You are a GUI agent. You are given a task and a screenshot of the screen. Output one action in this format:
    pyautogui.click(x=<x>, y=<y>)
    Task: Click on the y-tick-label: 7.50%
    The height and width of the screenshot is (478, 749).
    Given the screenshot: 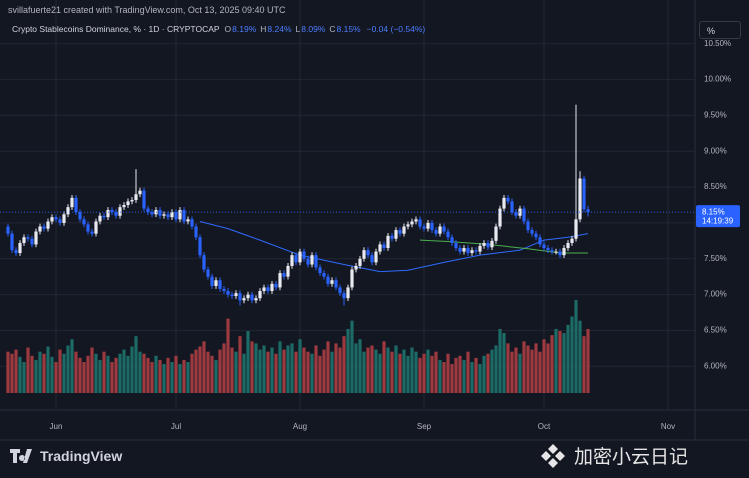 What is the action you would take?
    pyautogui.click(x=715, y=258)
    